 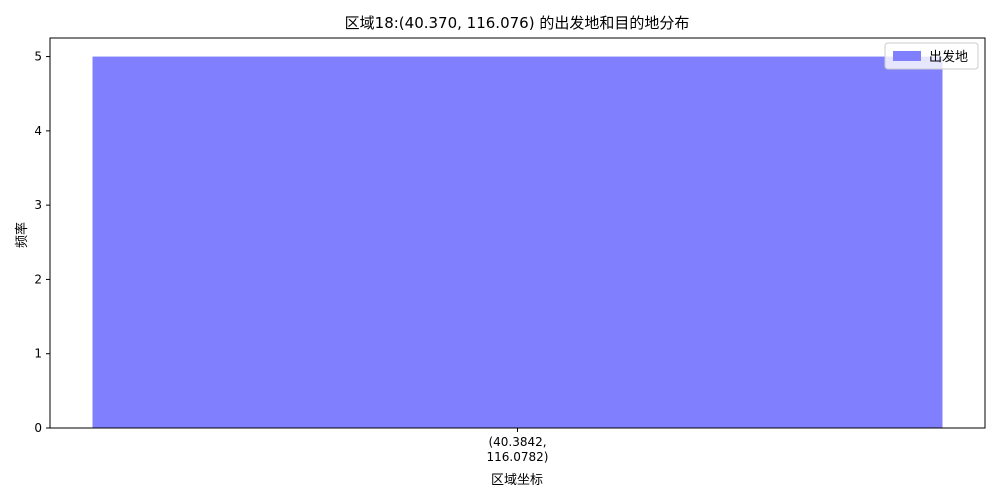 What do you see at coordinates (38, 57) in the screenshot?
I see `y-tick-label-5: 5` at bounding box center [38, 57].